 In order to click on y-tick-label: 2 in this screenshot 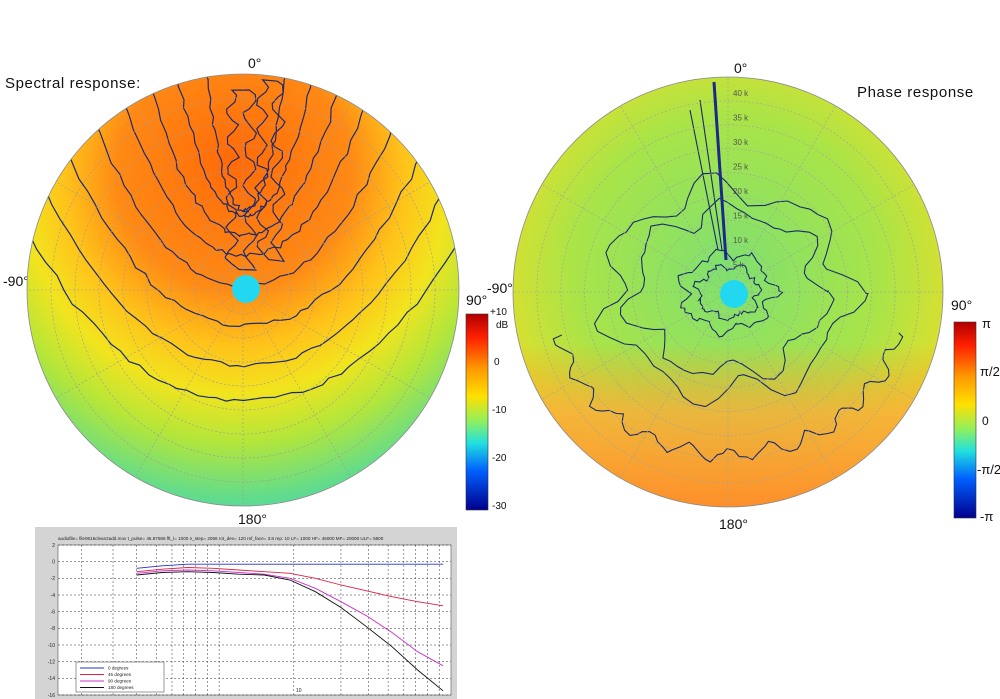, I will do `click(53, 546)`.